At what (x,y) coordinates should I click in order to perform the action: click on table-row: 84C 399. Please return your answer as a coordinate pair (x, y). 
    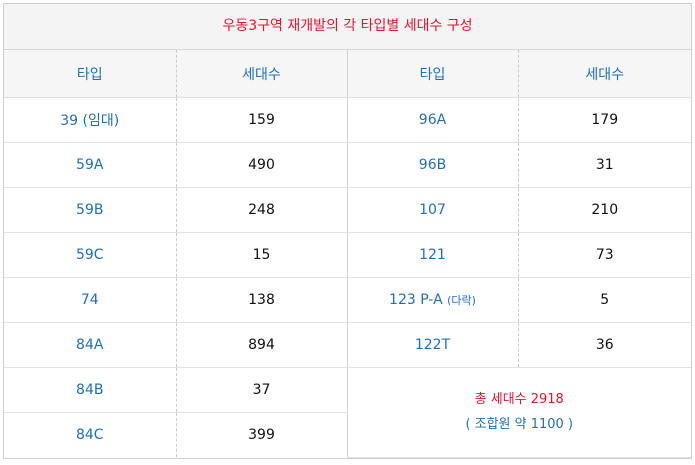
    Looking at the image, I should click on (347, 434).